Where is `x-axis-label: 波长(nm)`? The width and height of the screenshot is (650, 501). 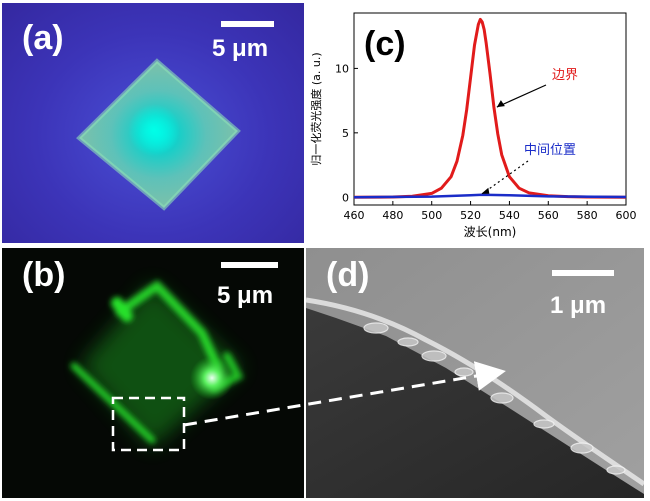
x-axis-label: 波长(nm) is located at coordinates (490, 232).